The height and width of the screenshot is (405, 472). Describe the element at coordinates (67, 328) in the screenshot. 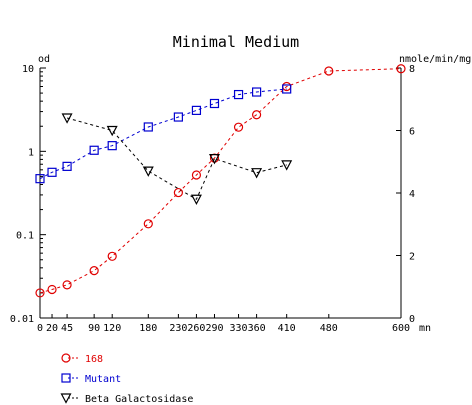

I see `x-tick-label: 45` at that location.